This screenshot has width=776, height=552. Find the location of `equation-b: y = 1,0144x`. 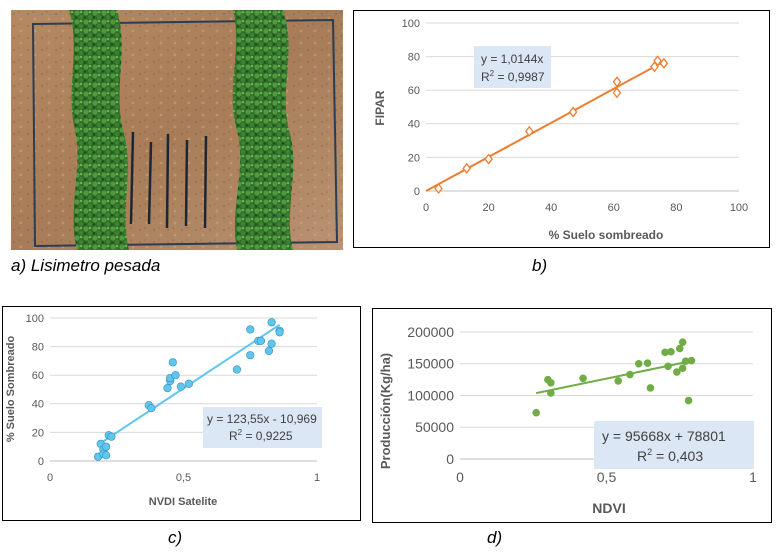

equation-b: y = 1,0144x is located at coordinates (512, 59).